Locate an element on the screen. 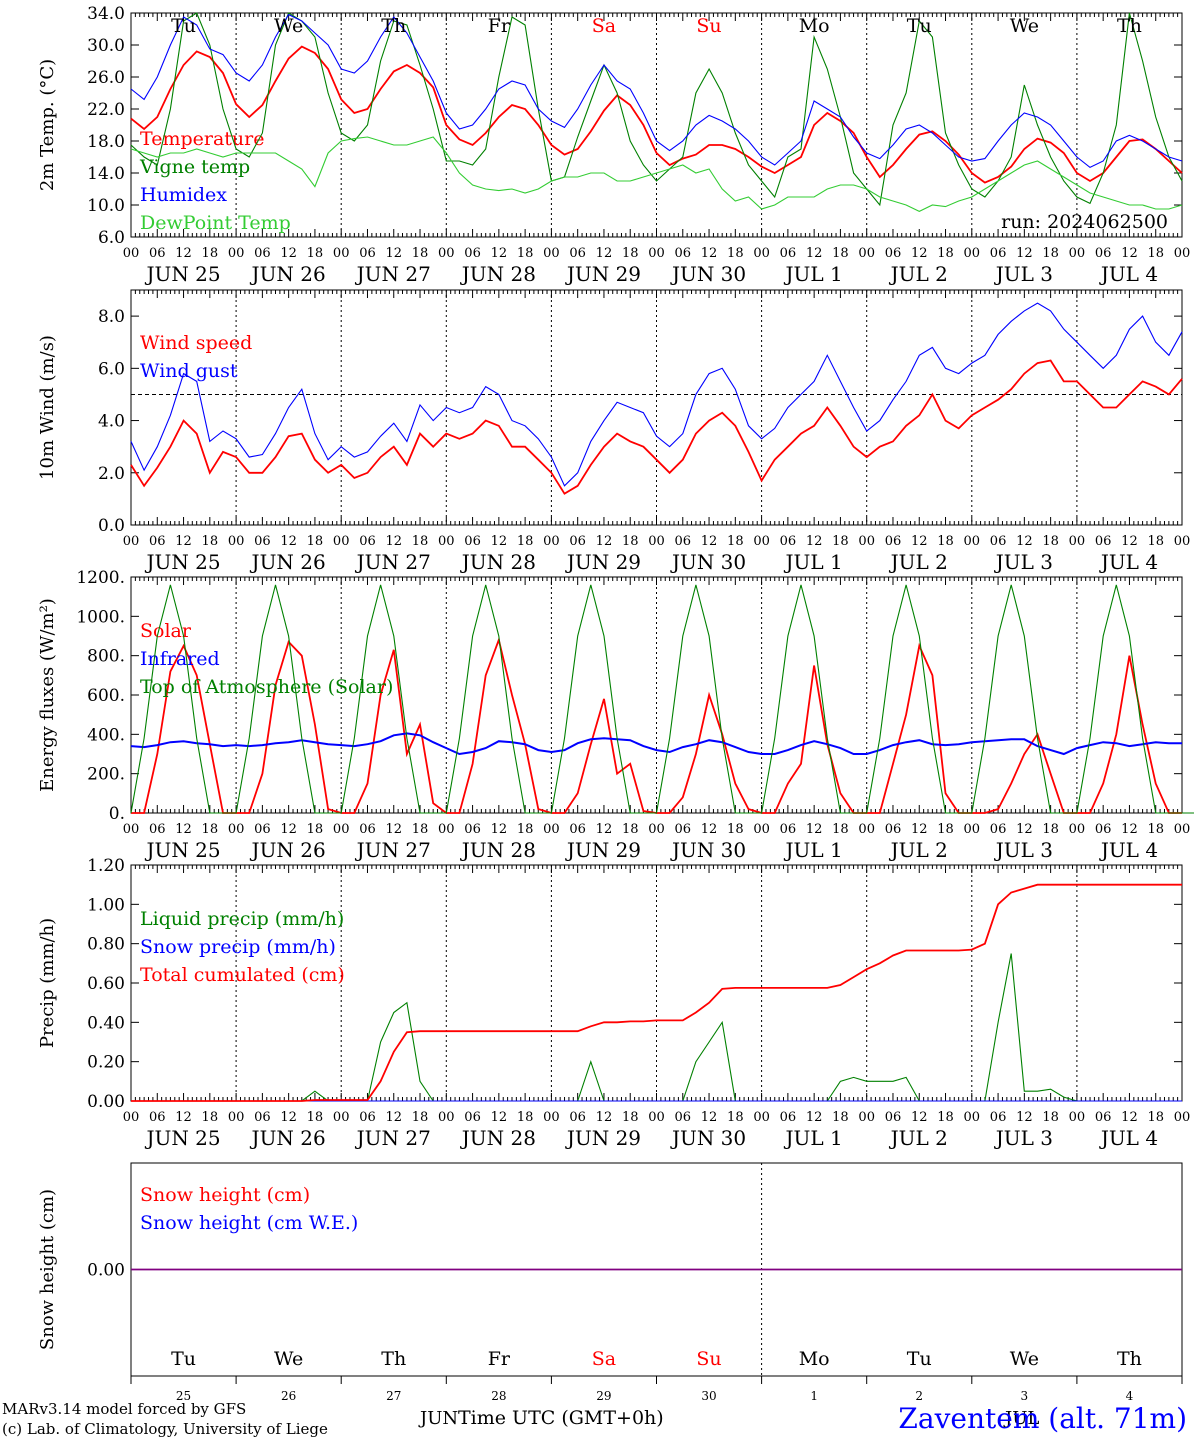  y-tick-label: 200. is located at coordinates (106, 775).